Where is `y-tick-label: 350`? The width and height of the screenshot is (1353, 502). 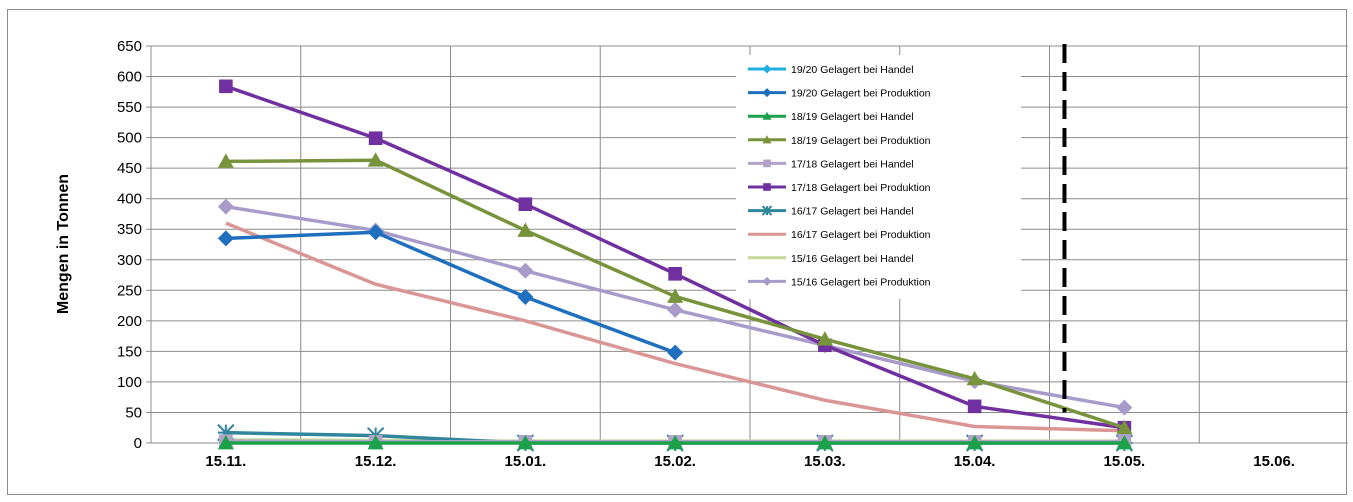
y-tick-label: 350 is located at coordinates (129, 229).